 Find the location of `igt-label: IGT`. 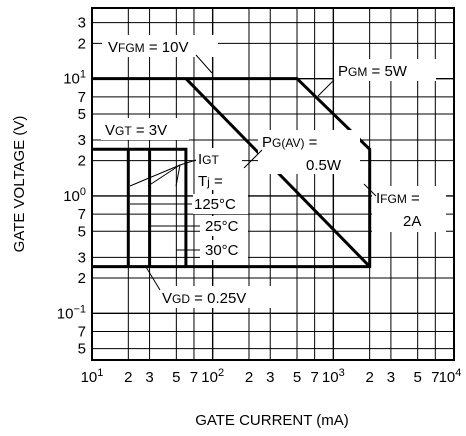

igt-label: IGT is located at coordinates (209, 159).